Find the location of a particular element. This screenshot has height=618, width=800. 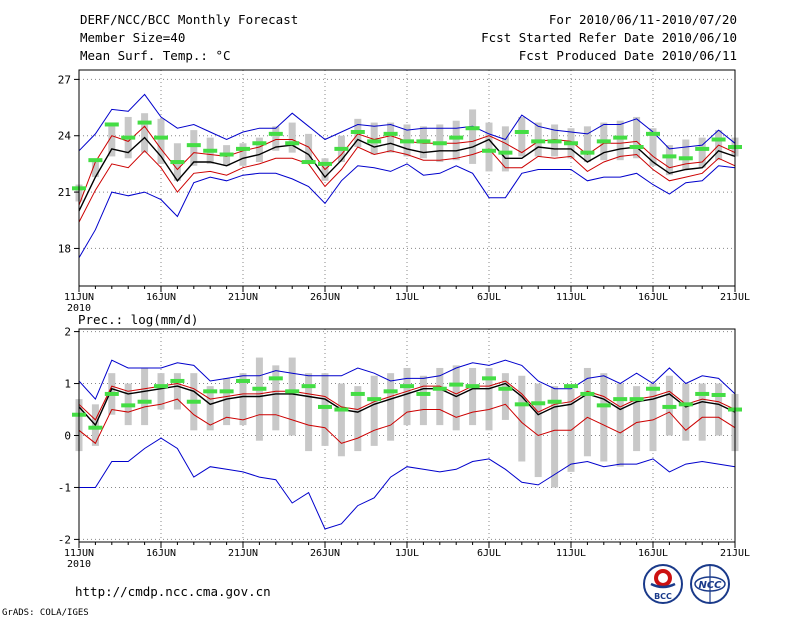

precip-min-line is located at coordinates (407, 483).